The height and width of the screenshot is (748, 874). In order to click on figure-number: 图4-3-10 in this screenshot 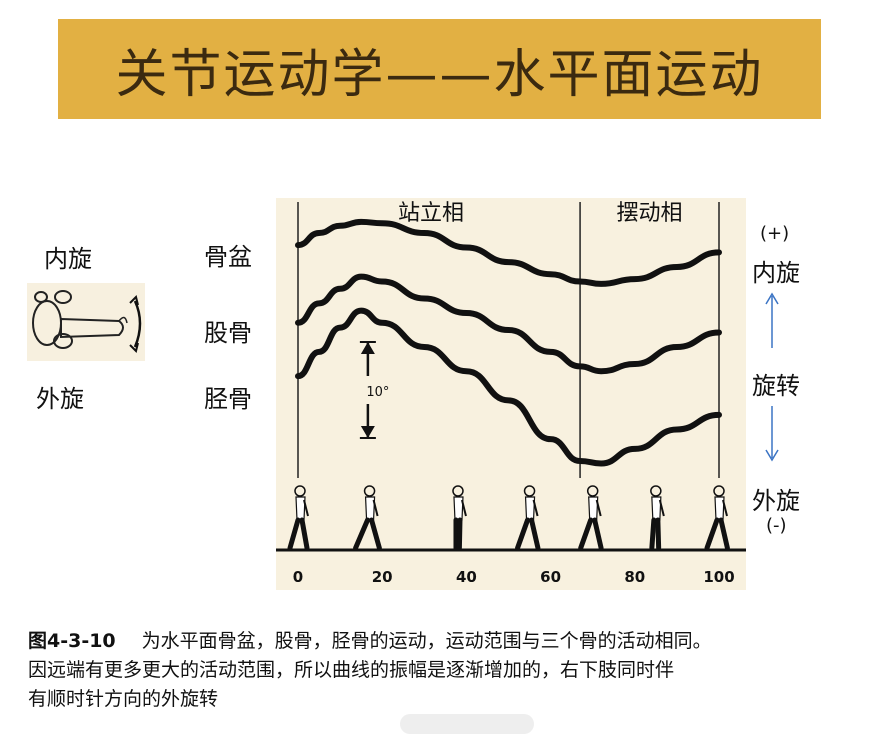, I will do `click(72, 641)`.